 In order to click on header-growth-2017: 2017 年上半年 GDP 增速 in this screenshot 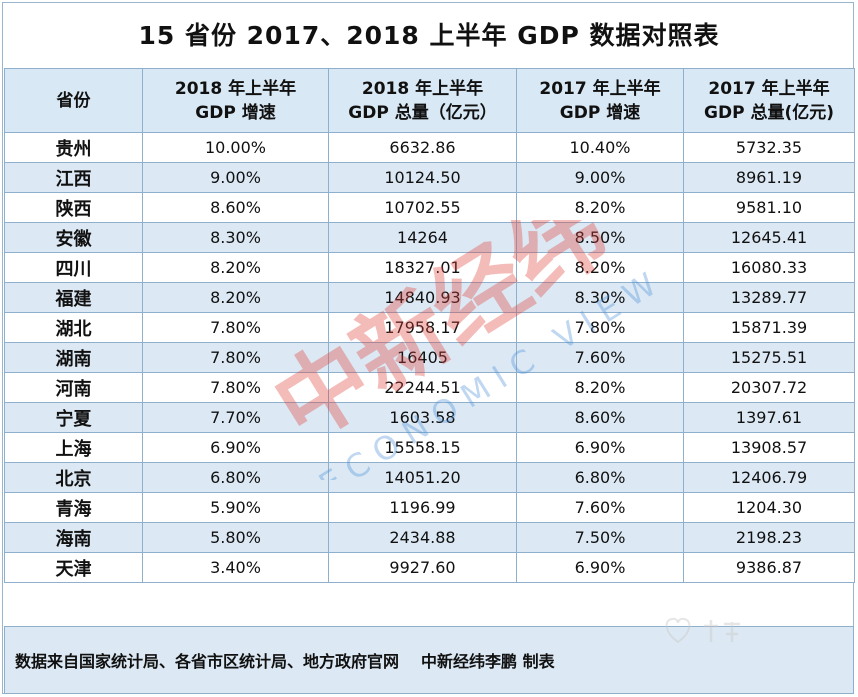, I will do `click(600, 100)`.